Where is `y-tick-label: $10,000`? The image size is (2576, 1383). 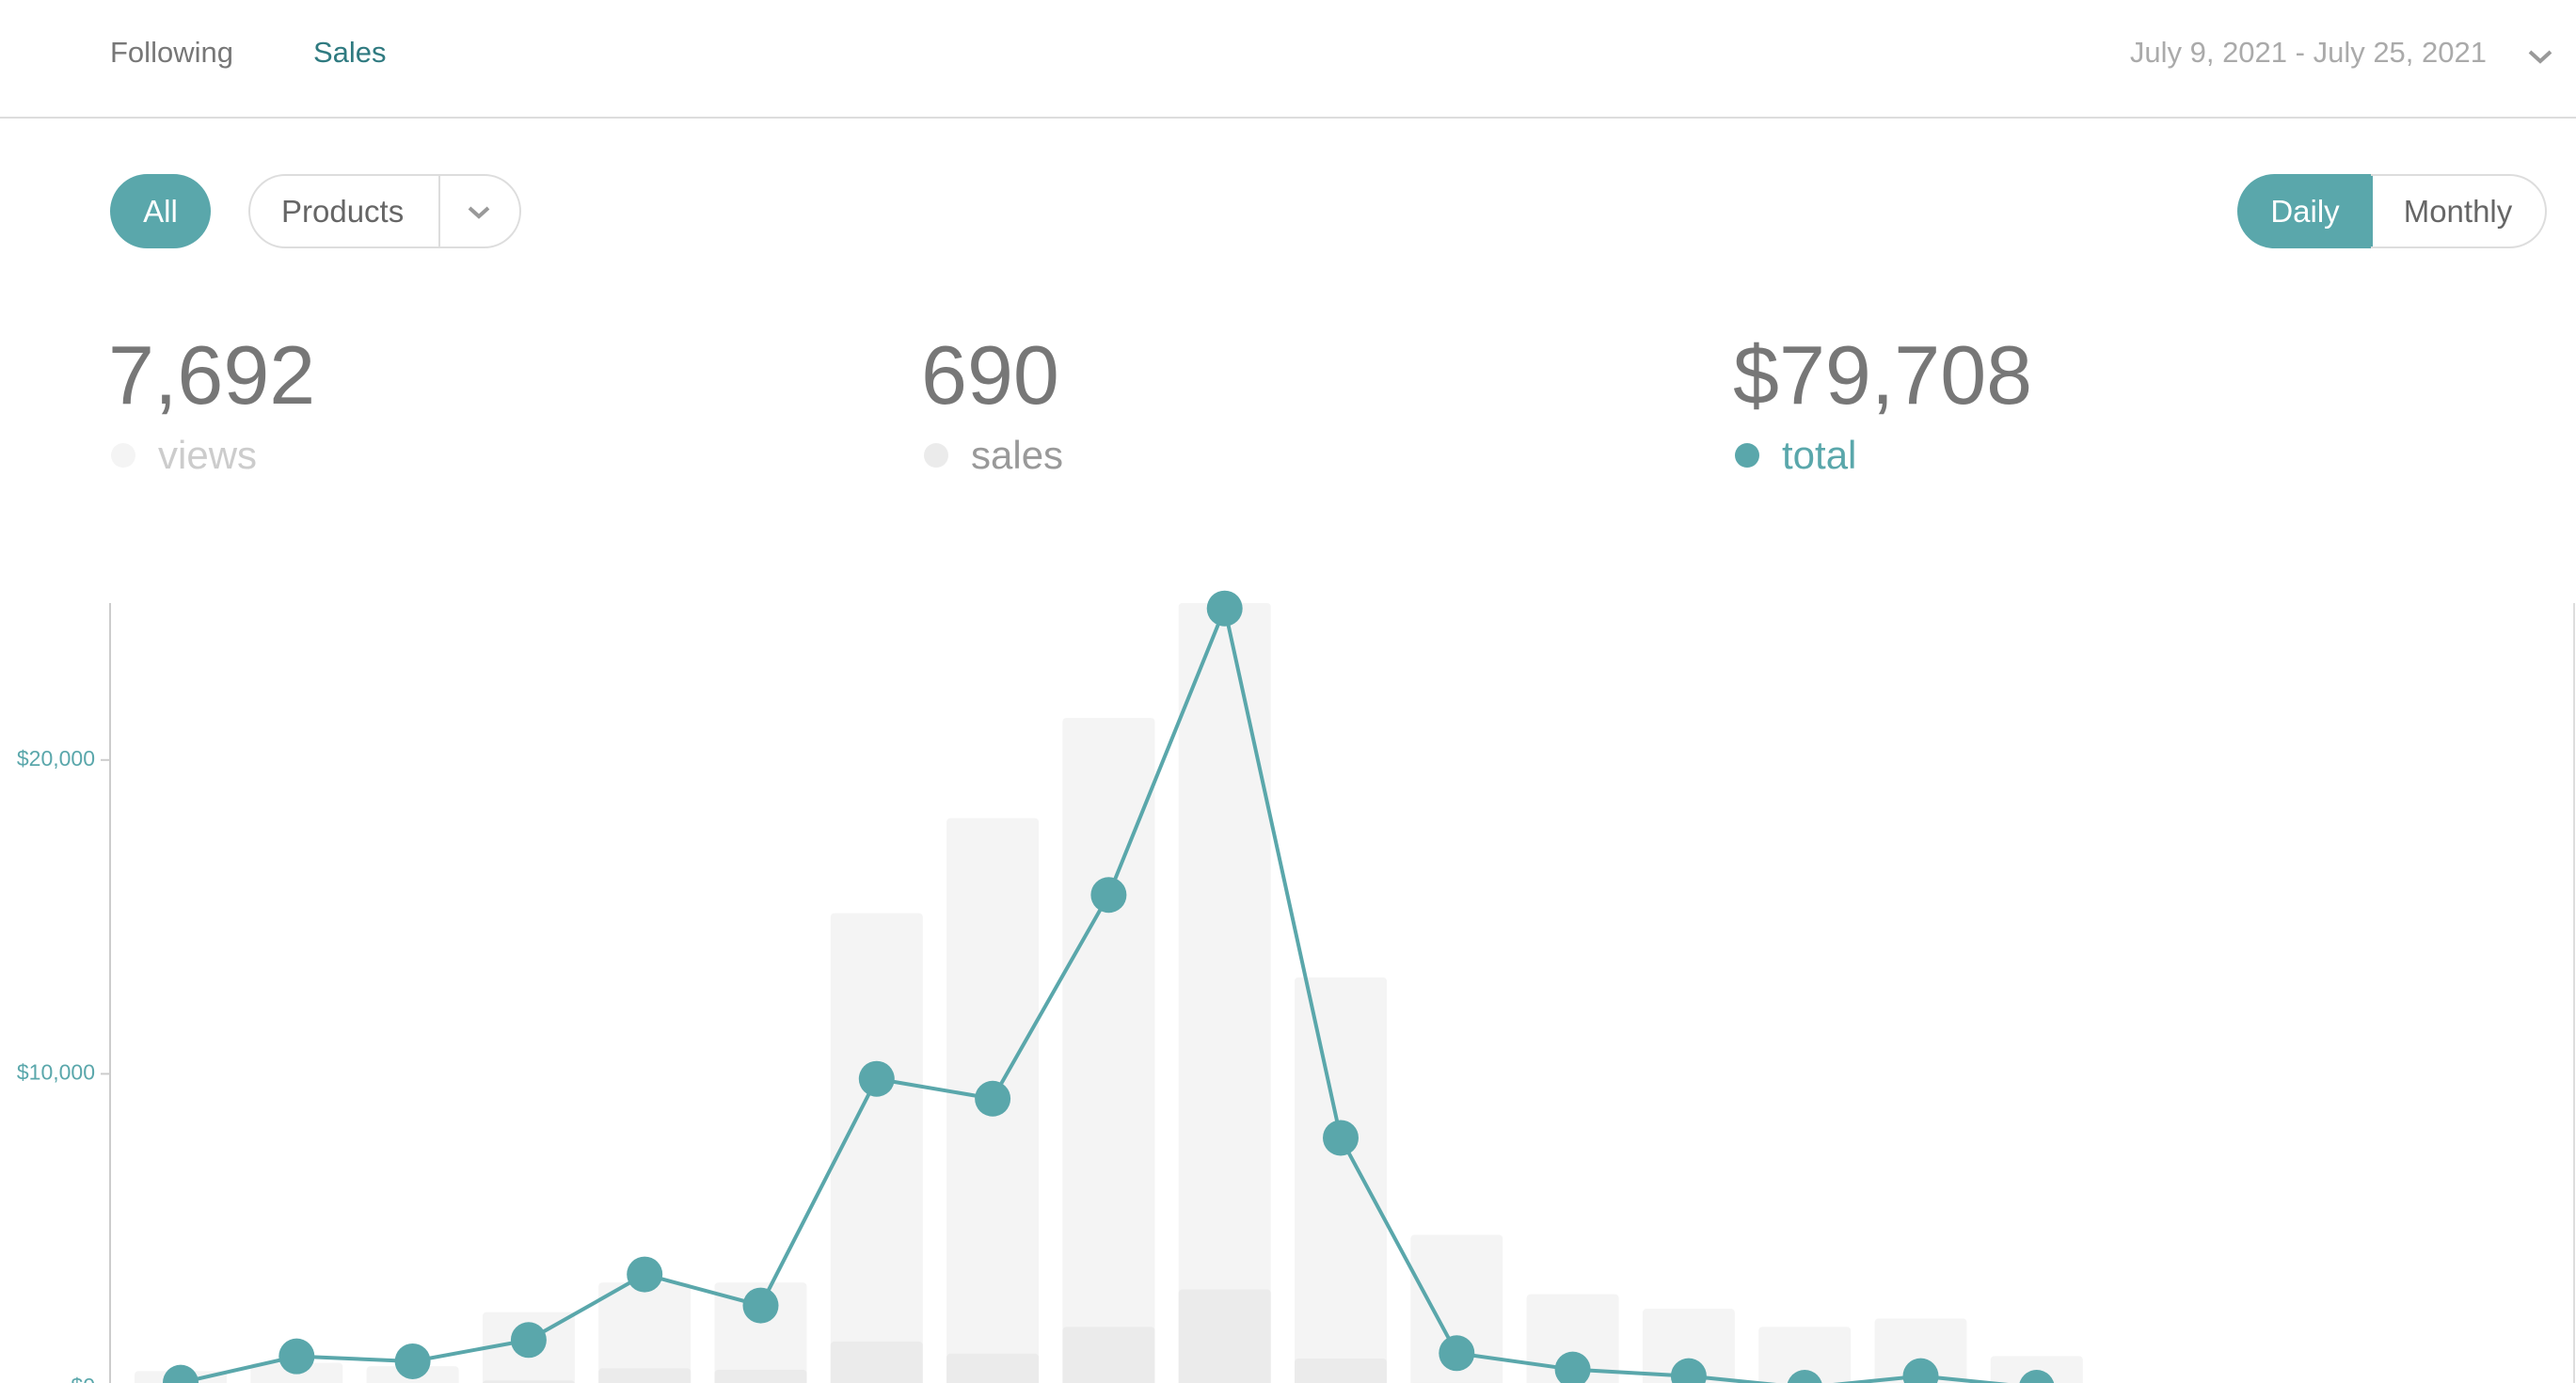
y-tick-label: $10,000 is located at coordinates (56, 1071).